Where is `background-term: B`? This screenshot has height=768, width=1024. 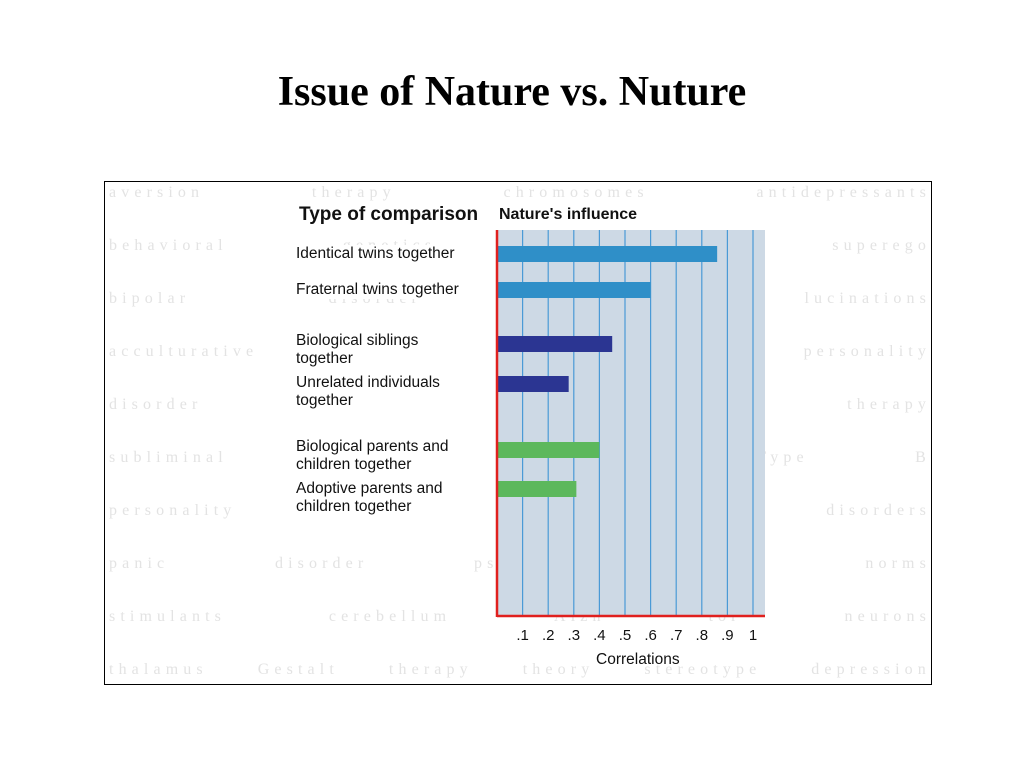 background-term: B is located at coordinates (923, 457).